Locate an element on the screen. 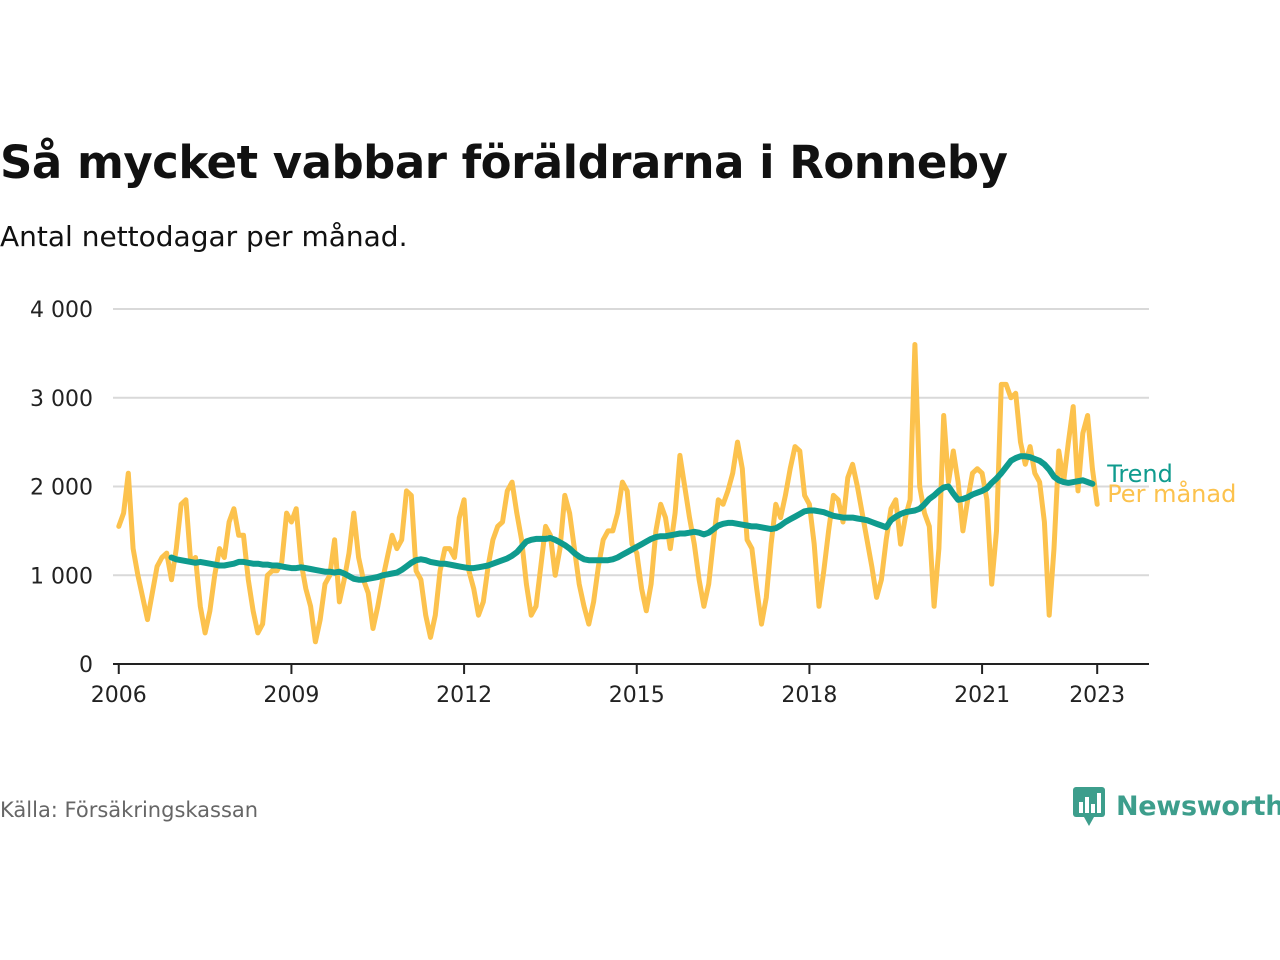  x-axis-ticks: 2006 2009 2012 2015 2018 2021 2023 is located at coordinates (608, 686).